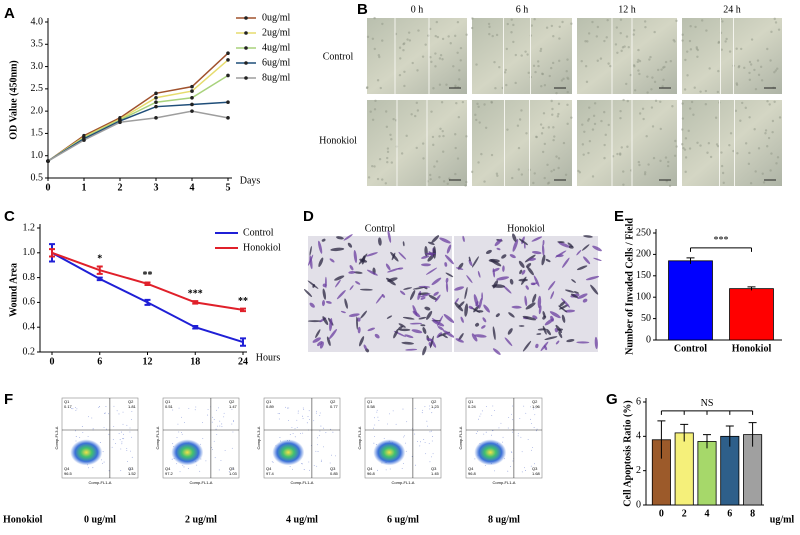 Image resolution: width=800 pixels, height=535 pixels. Describe the element at coordinates (707, 403) in the screenshot. I see `significance: NS` at that location.